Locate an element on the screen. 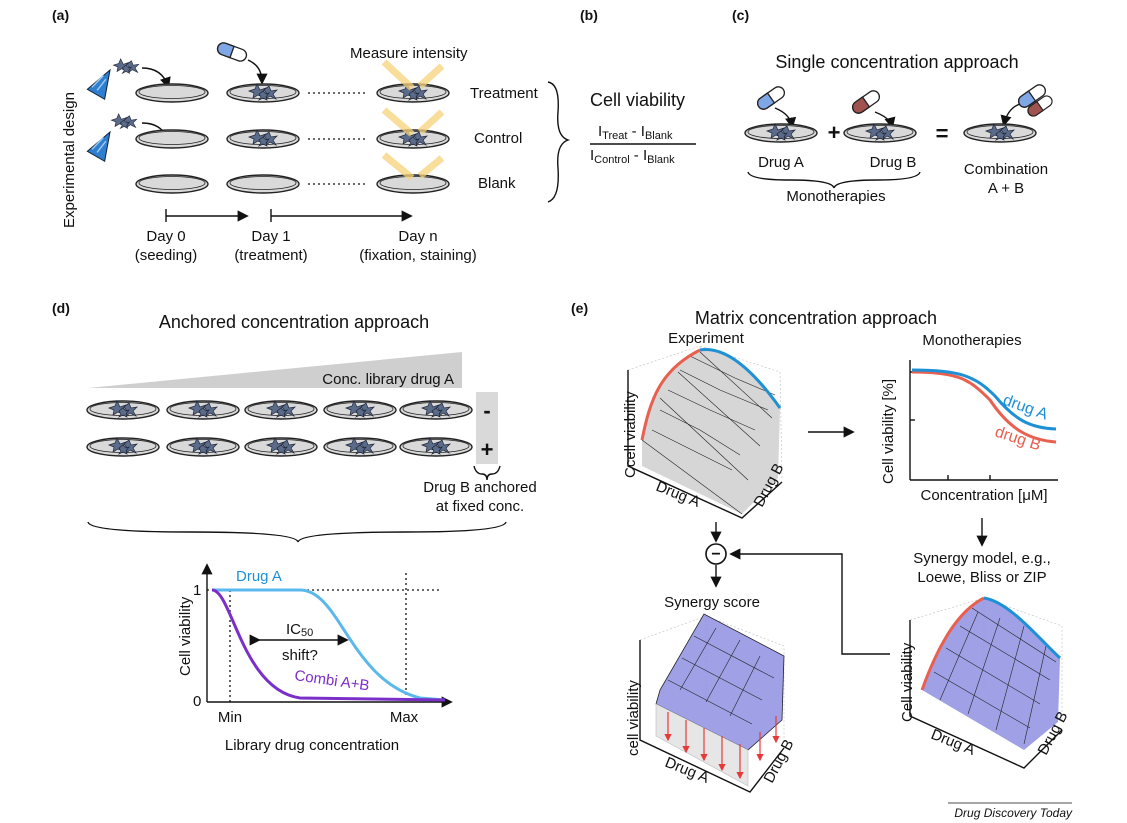  row-label-control: Control is located at coordinates (498, 138).